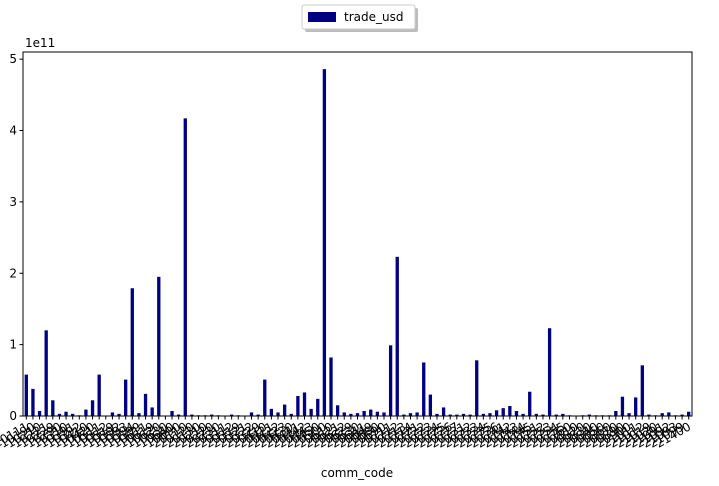  I want to click on y-tick-label: 1, so click(13, 345).